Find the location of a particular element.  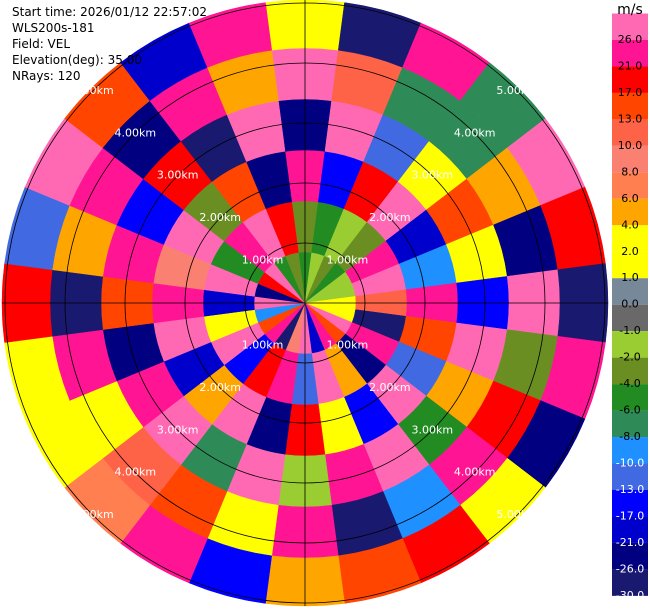

header-line: Field: VEL is located at coordinates (41, 44).